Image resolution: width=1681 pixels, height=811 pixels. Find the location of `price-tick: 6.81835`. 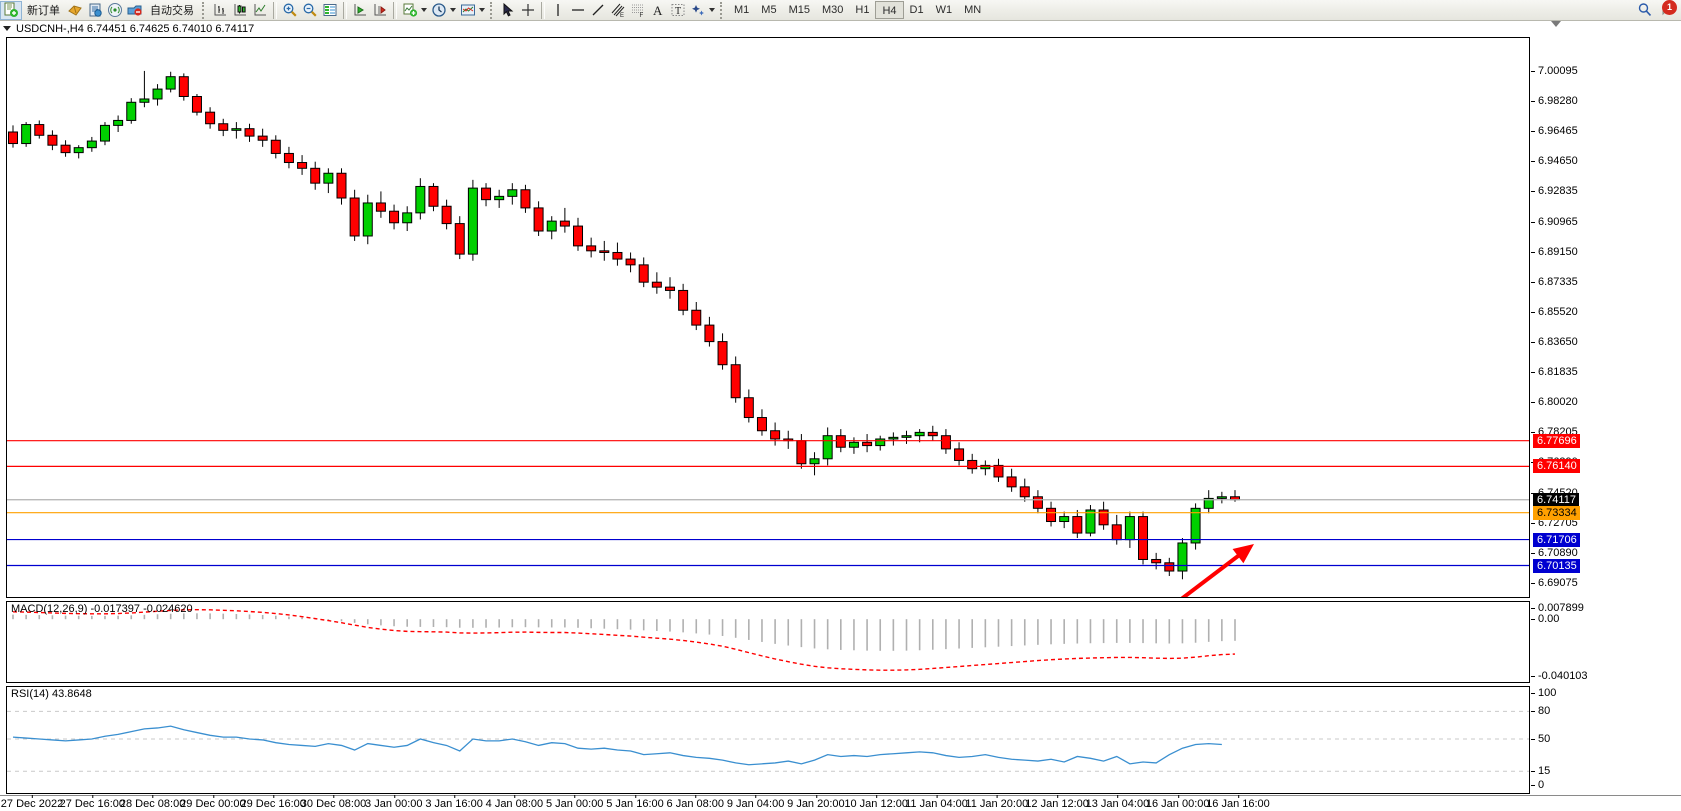

price-tick: 6.81835 is located at coordinates (1554, 372).